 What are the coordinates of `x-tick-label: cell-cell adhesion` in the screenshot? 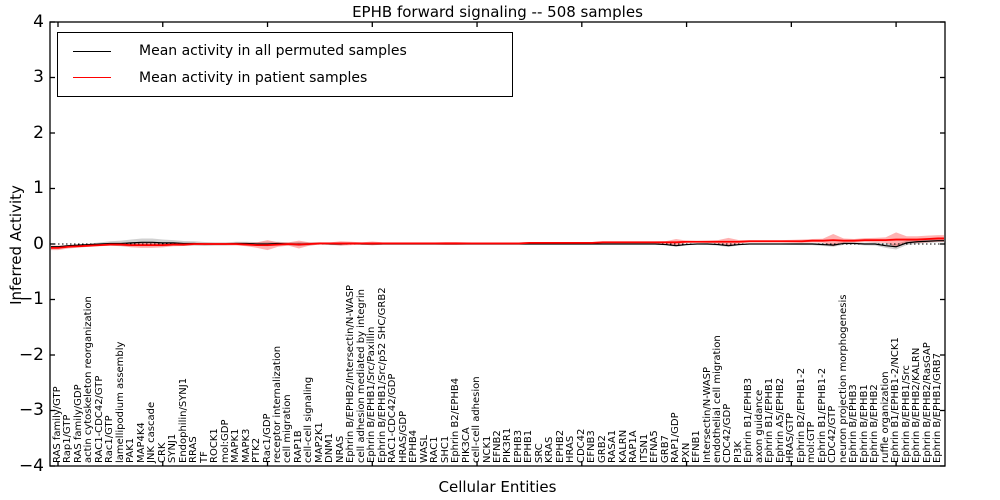 It's located at (477, 419).